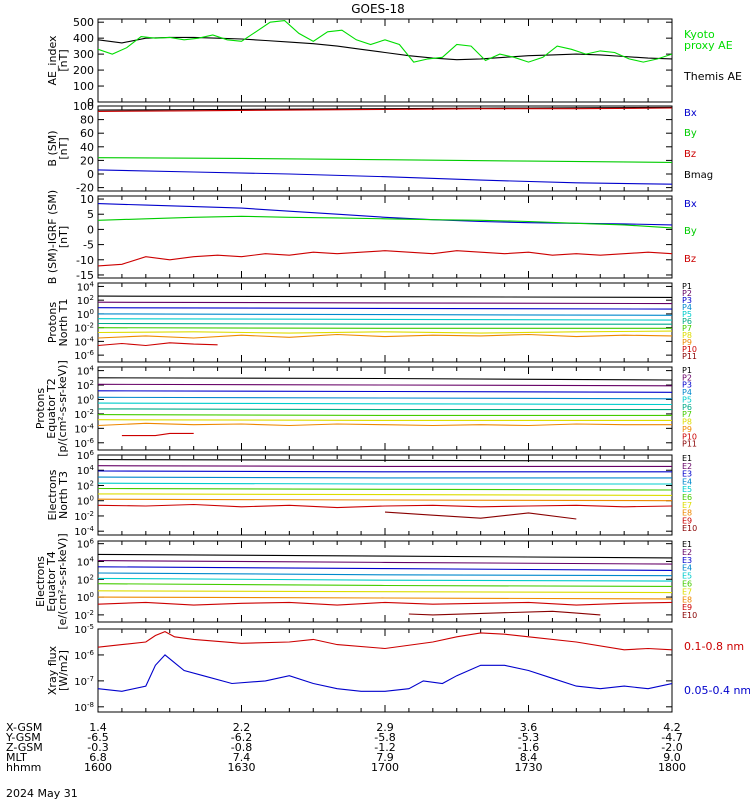  I want to click on y-axis-label: Equator T2, so click(51, 408).